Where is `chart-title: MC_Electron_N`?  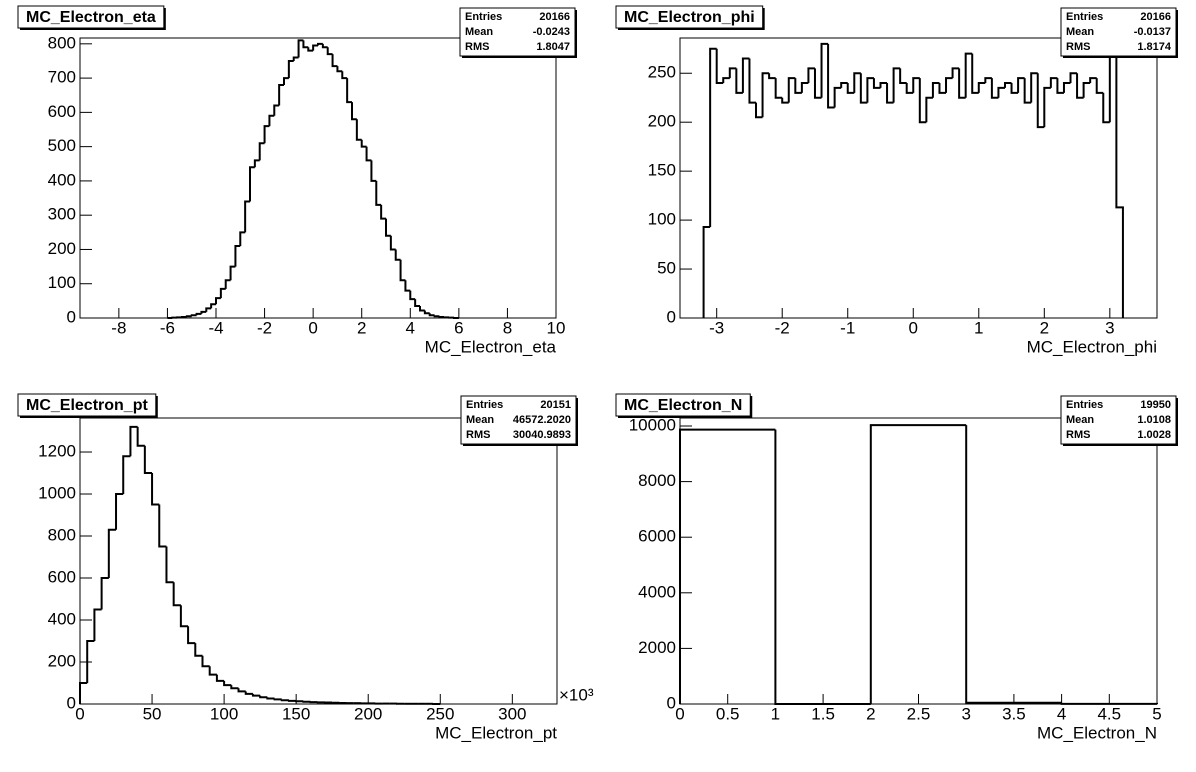
chart-title: MC_Electron_N is located at coordinates (683, 405).